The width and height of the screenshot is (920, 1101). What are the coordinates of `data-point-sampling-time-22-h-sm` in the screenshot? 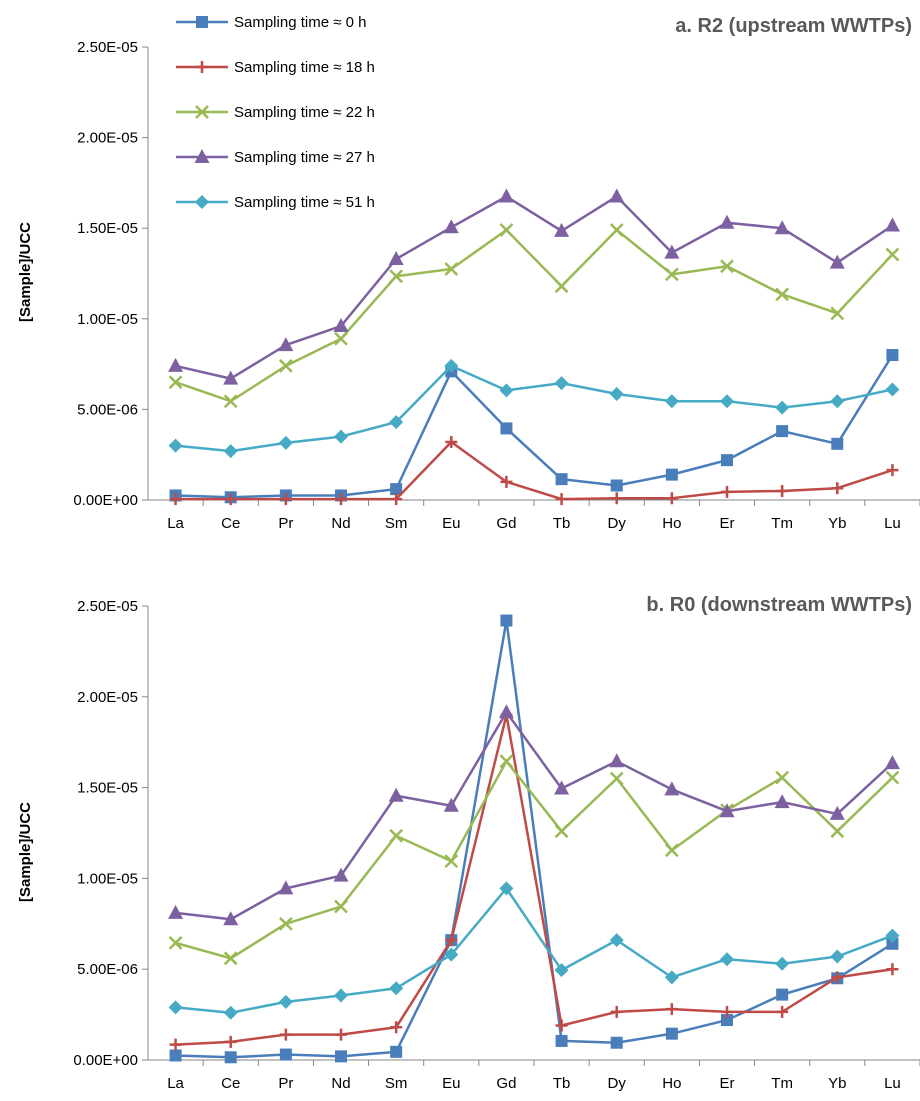 It's located at (396, 835).